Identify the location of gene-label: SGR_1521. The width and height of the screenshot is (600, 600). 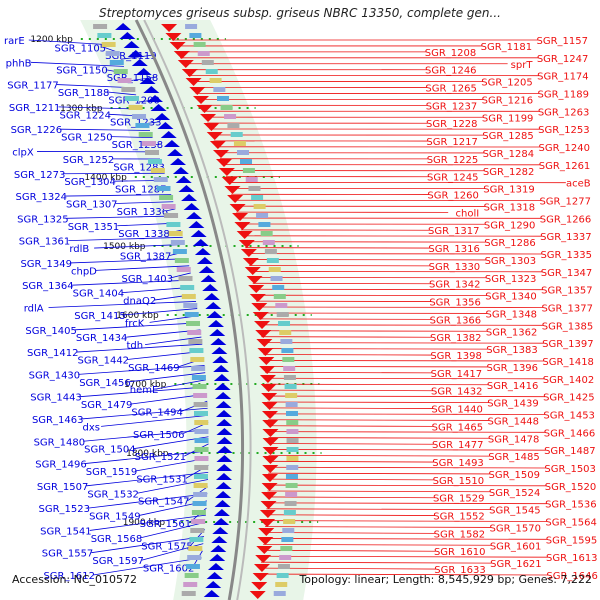
(161, 457).